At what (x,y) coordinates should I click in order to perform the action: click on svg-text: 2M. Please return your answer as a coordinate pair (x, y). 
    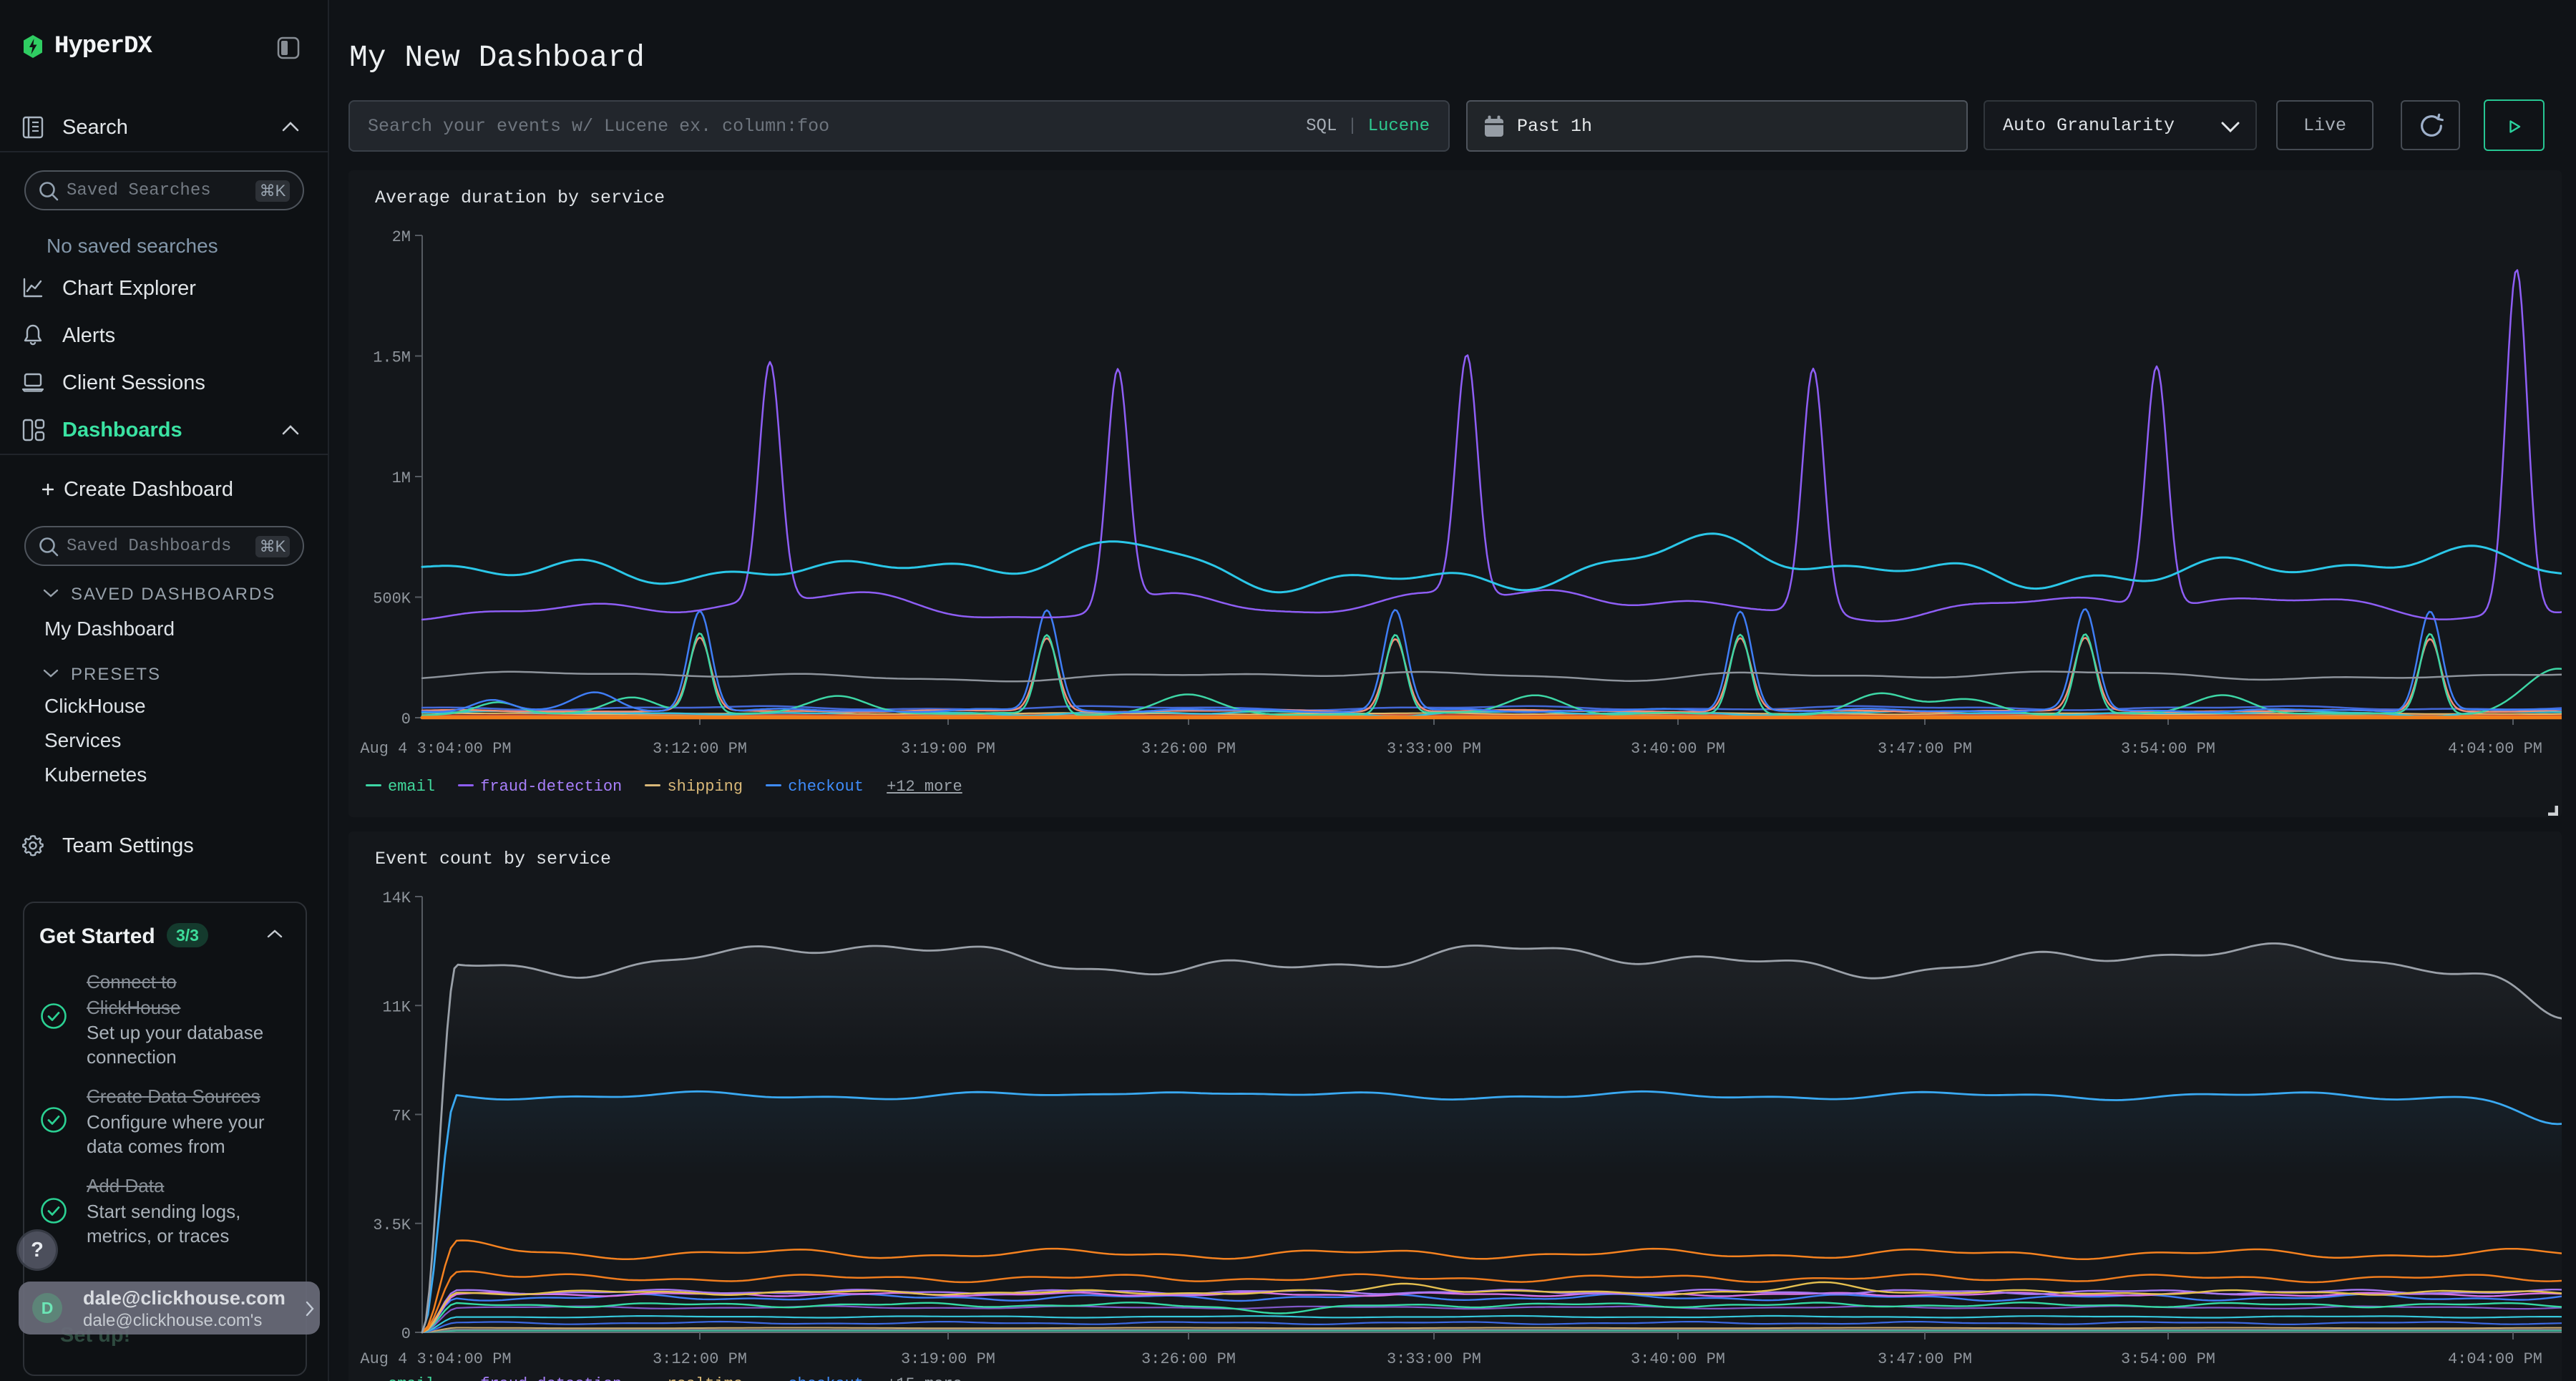
    Looking at the image, I should click on (401, 237).